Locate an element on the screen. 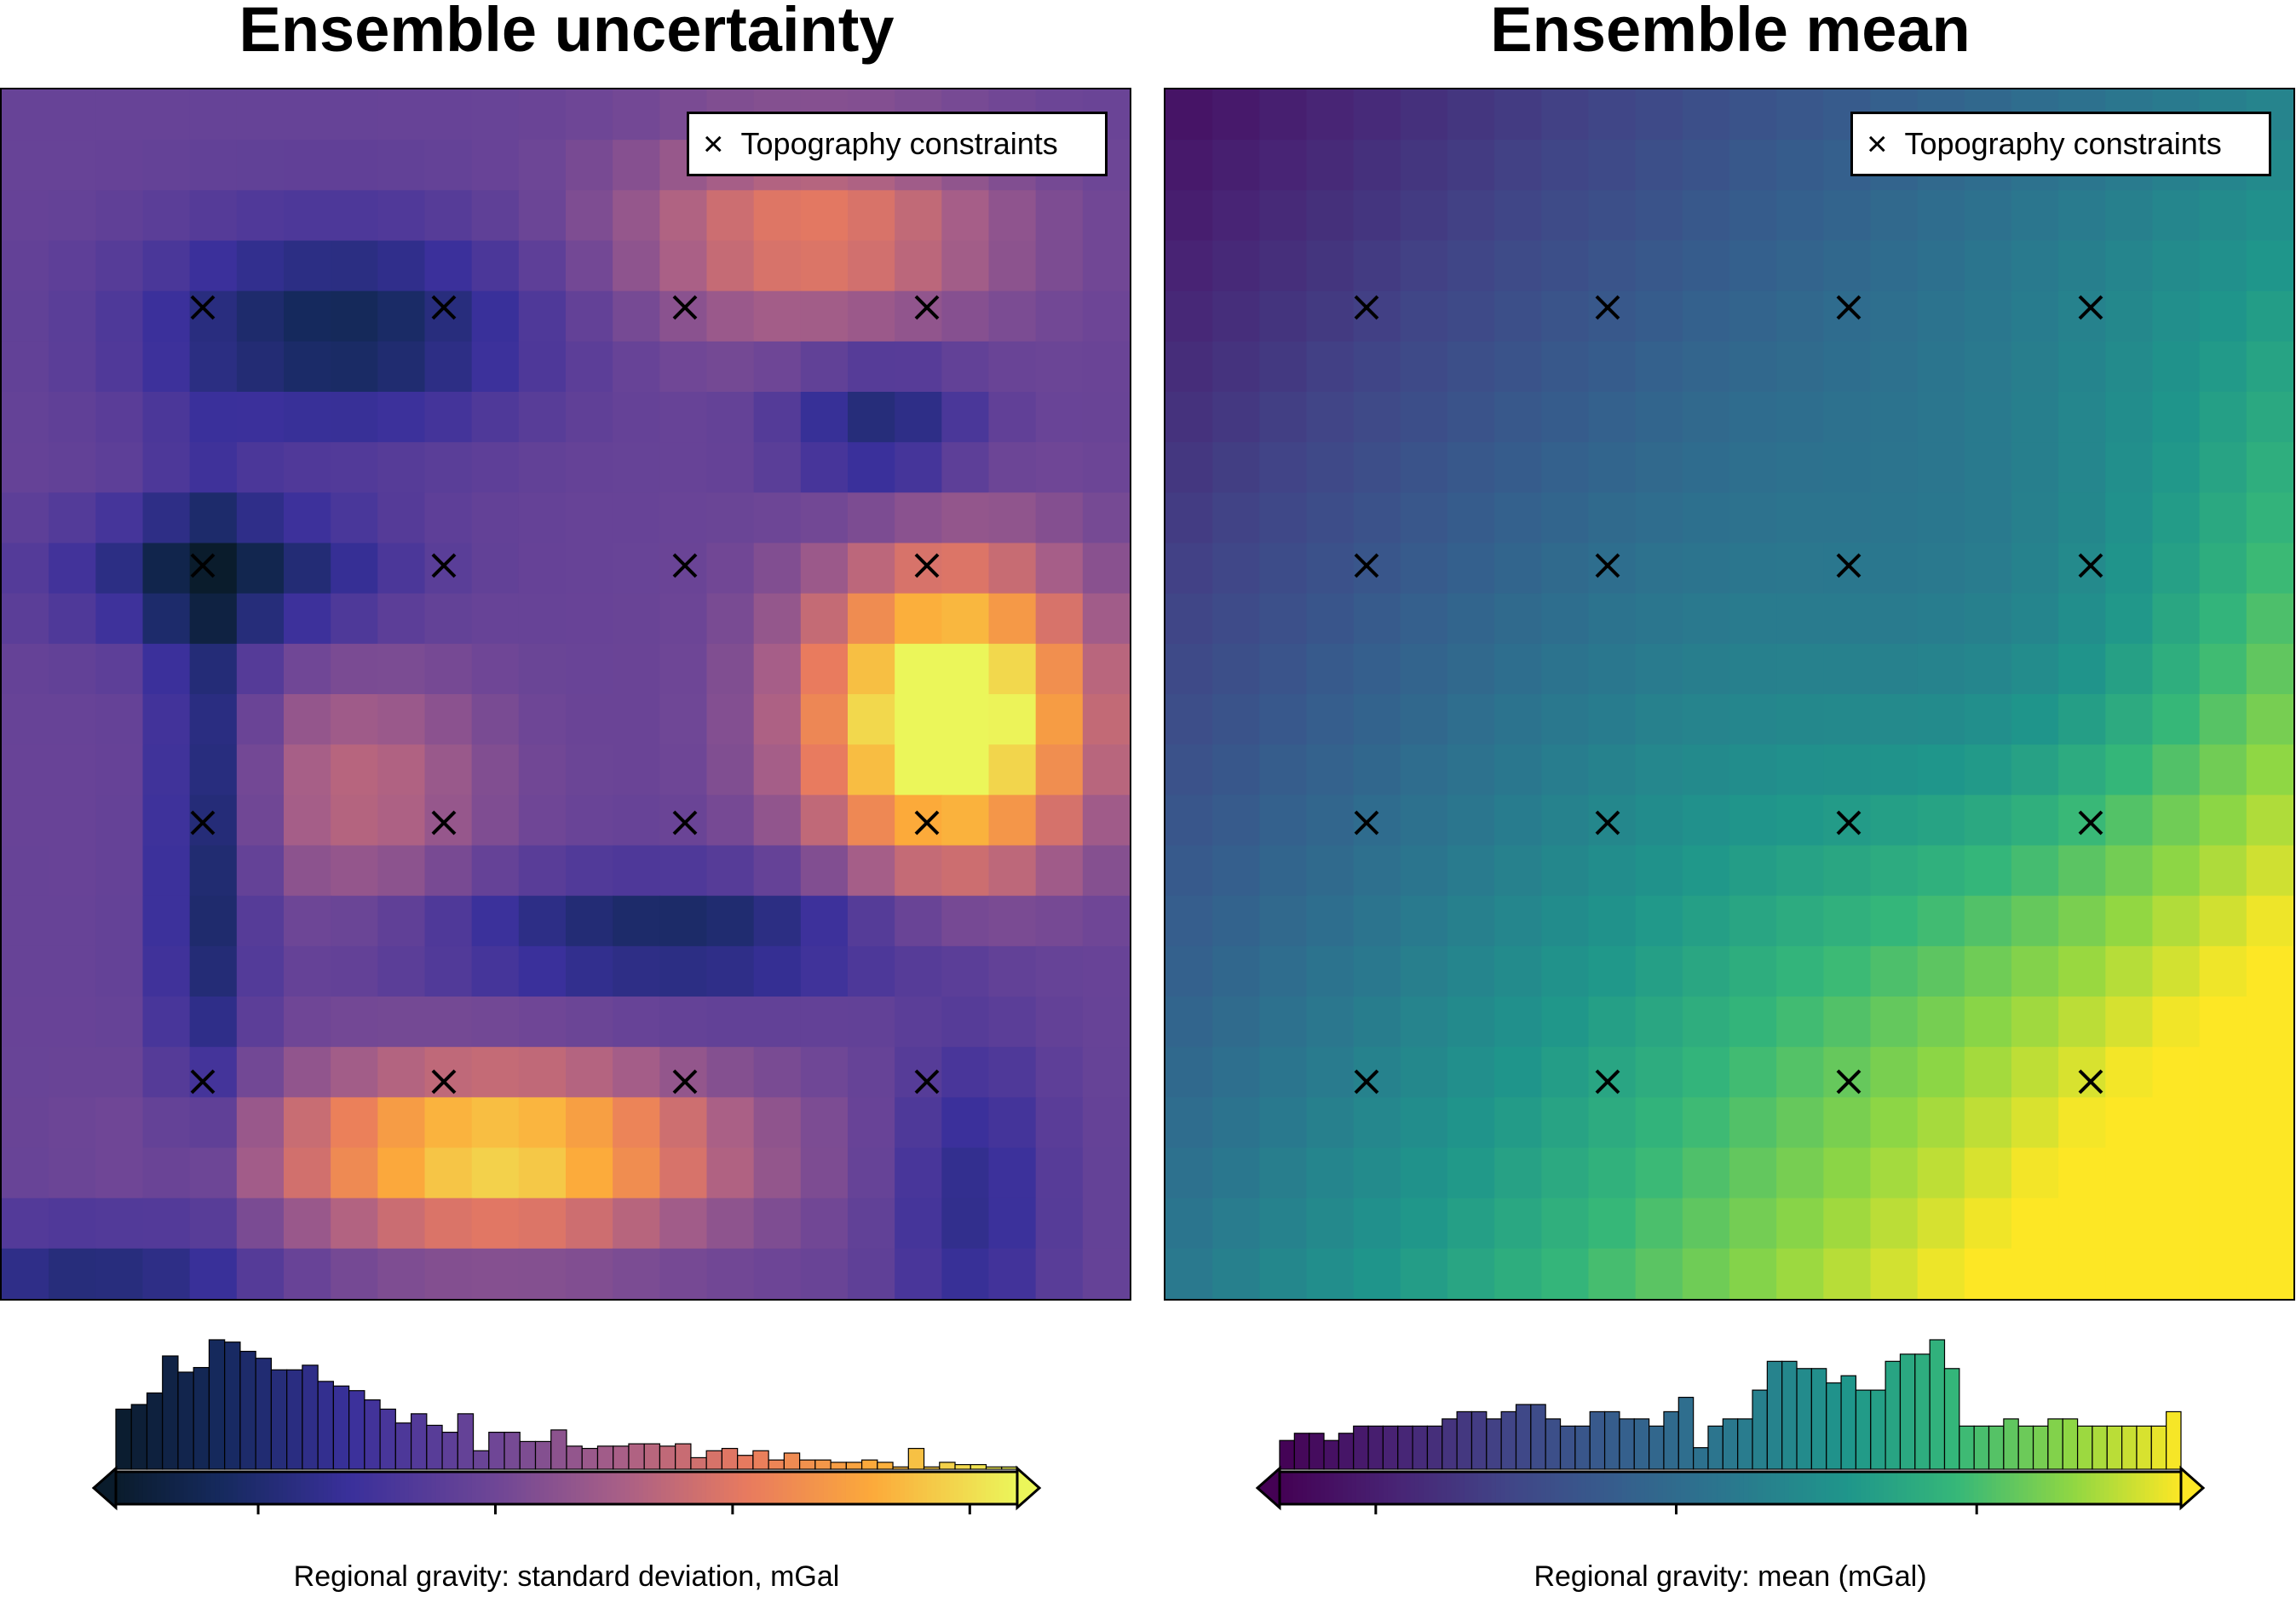 The height and width of the screenshot is (1597, 2296). colorbar-tick-label: 50 is located at coordinates (1376, 1519).